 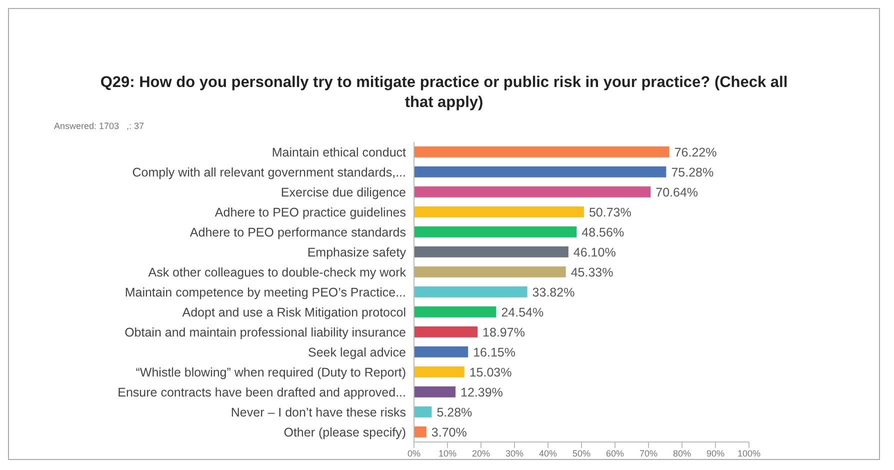 I want to click on data-label: 16.15%, so click(x=494, y=352).